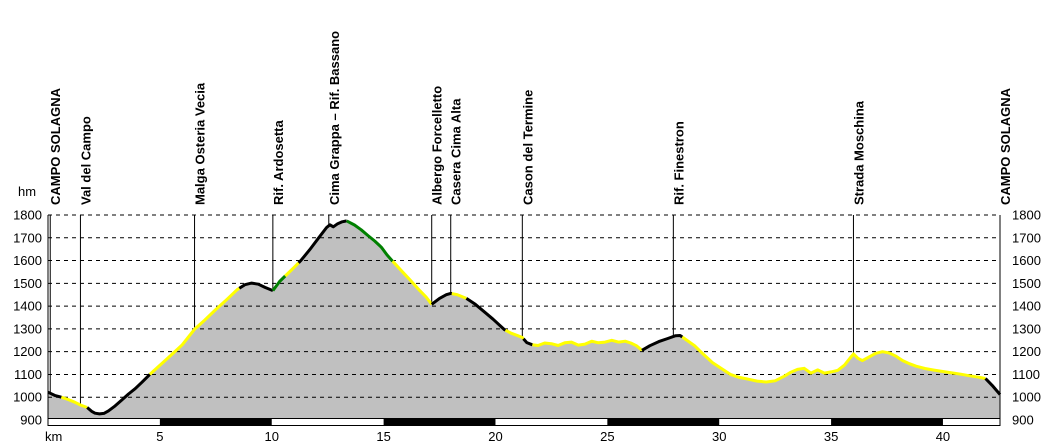 The image size is (1050, 445). Describe the element at coordinates (719, 436) in the screenshot. I see `x-tick-label-30: 30` at that location.